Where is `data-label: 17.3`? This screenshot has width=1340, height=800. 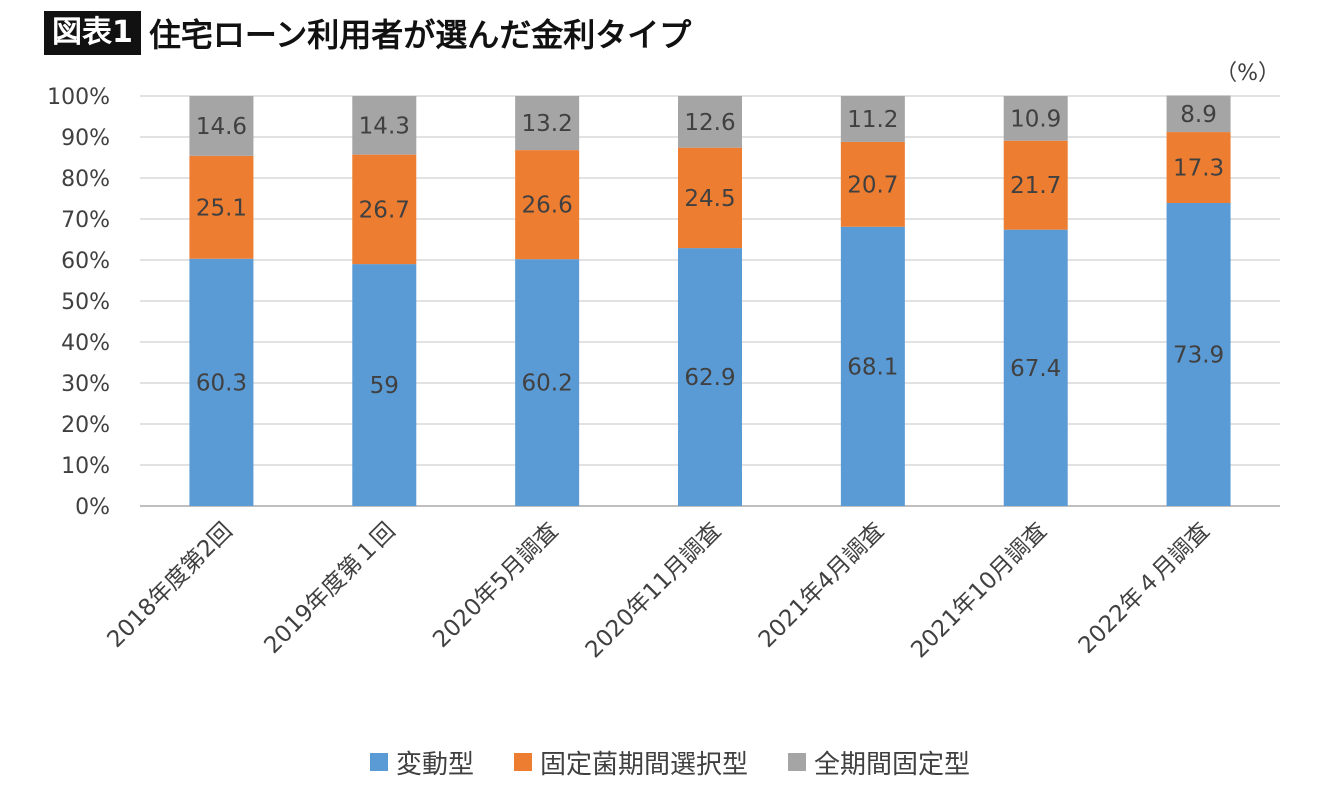 data-label: 17.3 is located at coordinates (1198, 169).